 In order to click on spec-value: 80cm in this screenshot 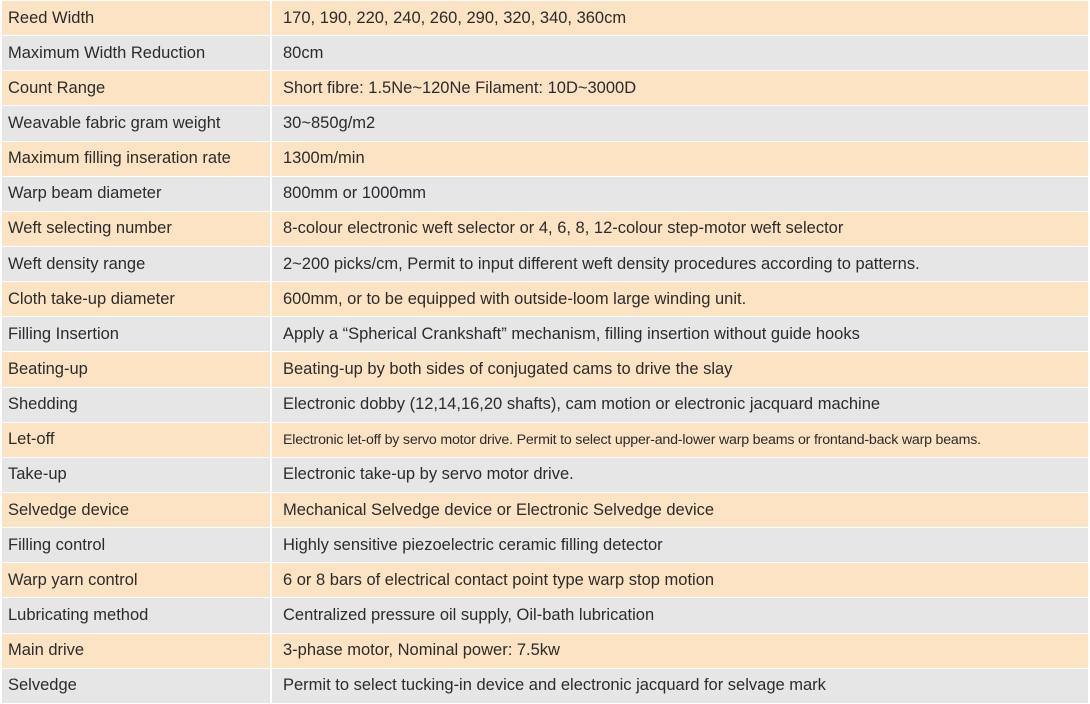, I will do `click(680, 53)`.